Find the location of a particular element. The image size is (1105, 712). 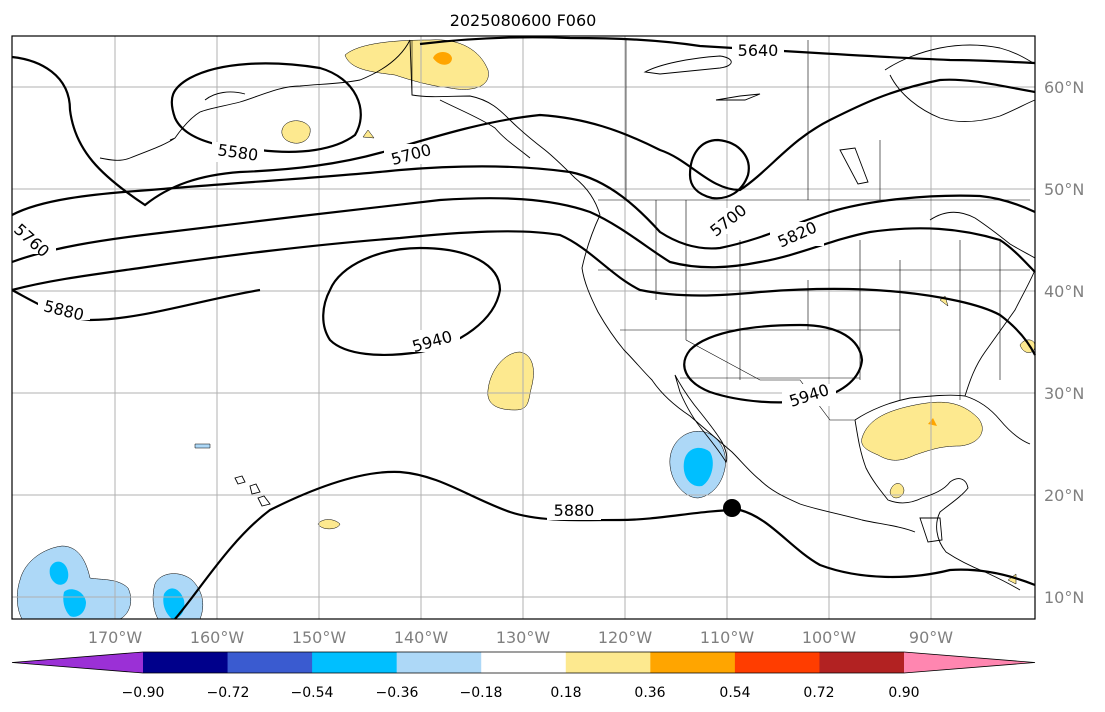

lat-label: 20°N is located at coordinates (1064, 495).